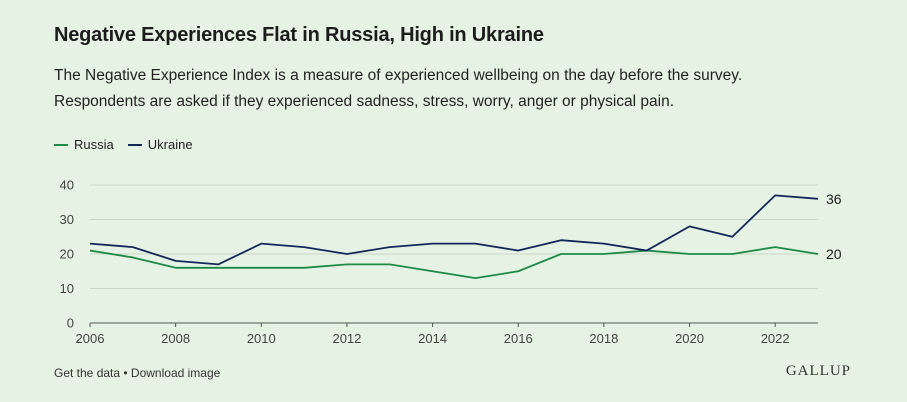 This screenshot has width=907, height=402. Describe the element at coordinates (134, 144) in the screenshot. I see `legend-swatch-ukraine` at that location.